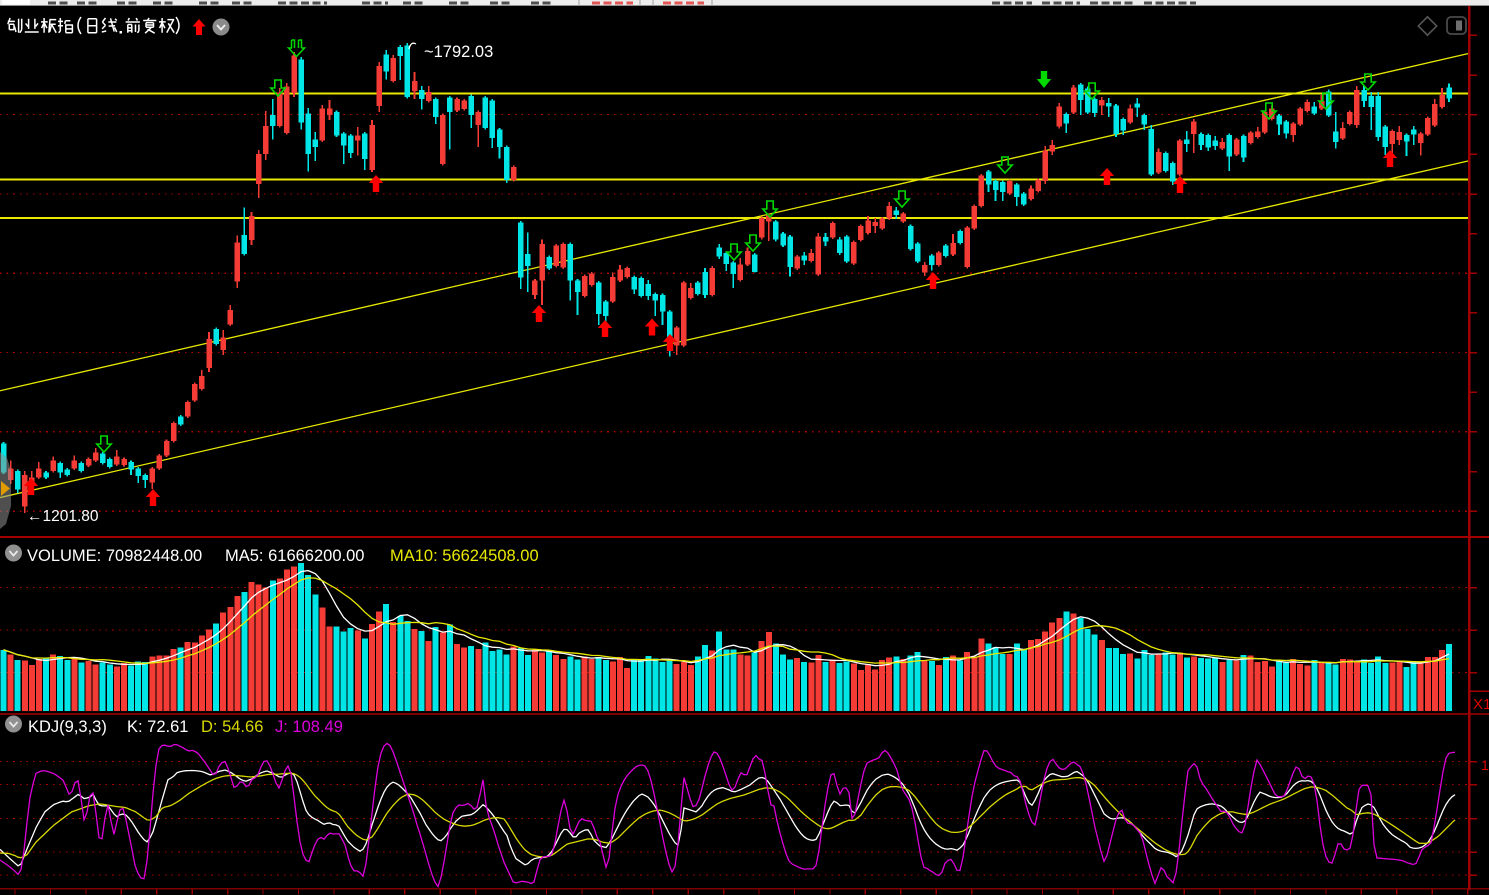  Describe the element at coordinates (1485, 765) in the screenshot. I see `svg-text: 1` at that location.